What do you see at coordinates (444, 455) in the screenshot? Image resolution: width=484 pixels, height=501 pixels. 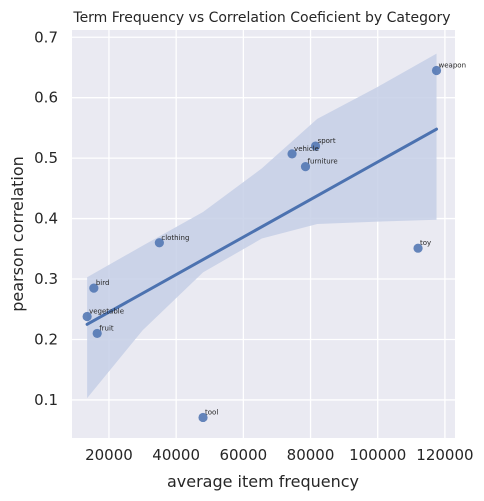 I see `x-tick-label: 120000` at bounding box center [444, 455].